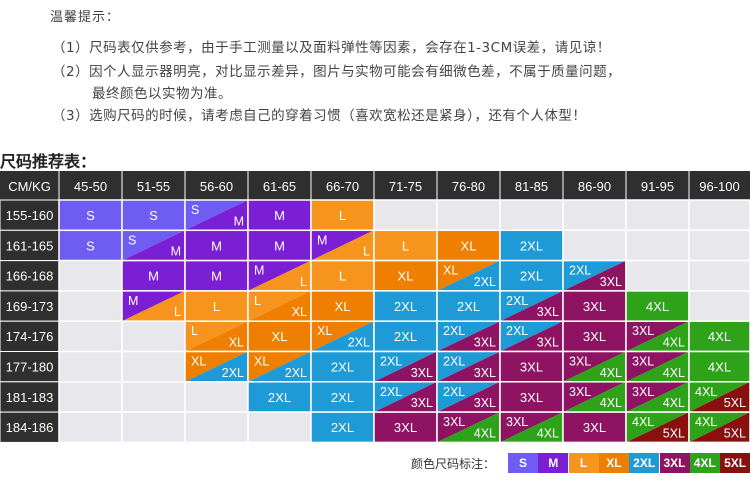 The height and width of the screenshot is (498, 750). What do you see at coordinates (30, 215) in the screenshot?
I see `height-header: 155-160` at bounding box center [30, 215].